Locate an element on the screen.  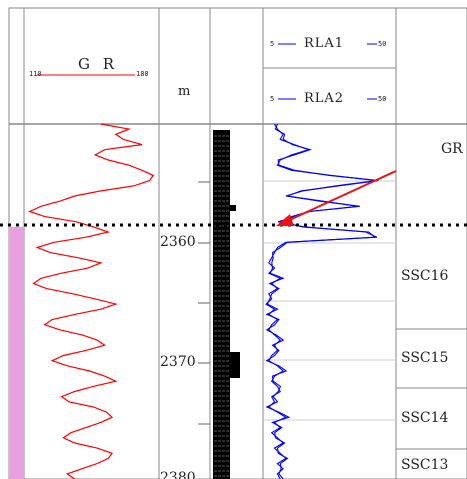
zone-label-ssc16: SSC16 is located at coordinates (425, 276).